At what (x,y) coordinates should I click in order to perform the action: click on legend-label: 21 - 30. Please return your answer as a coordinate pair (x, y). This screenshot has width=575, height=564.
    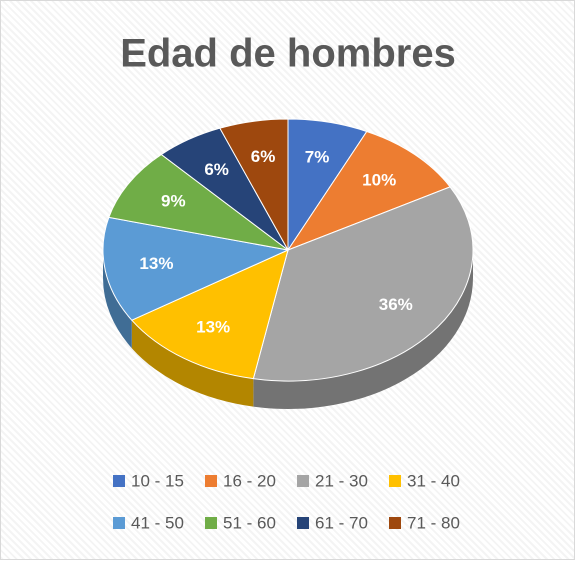
    Looking at the image, I should click on (341, 480).